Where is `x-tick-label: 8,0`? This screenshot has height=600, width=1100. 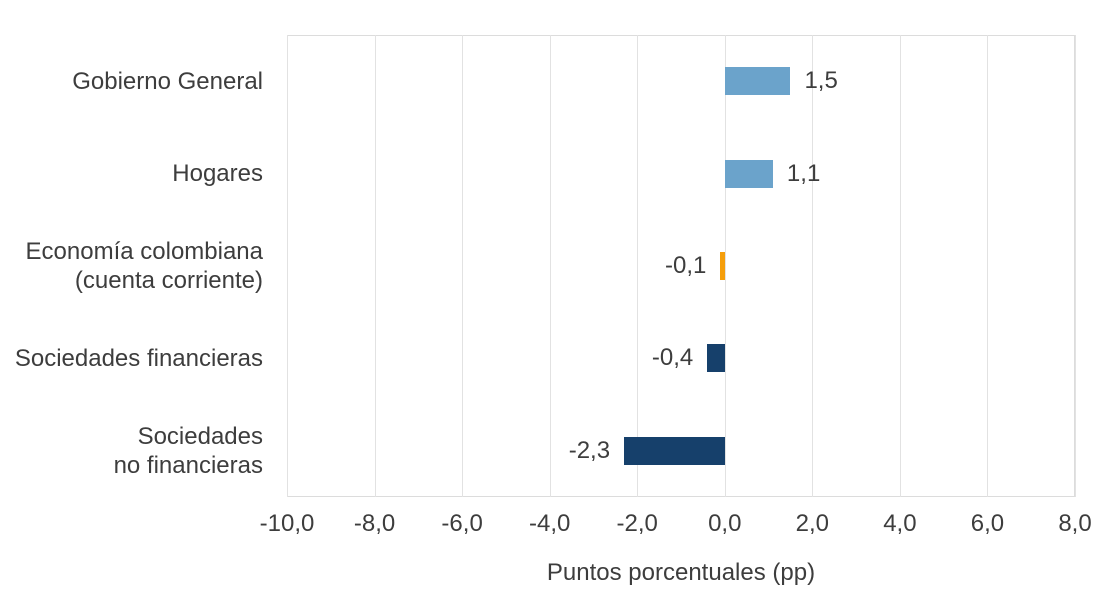
x-tick-label: 8,0 is located at coordinates (1075, 523).